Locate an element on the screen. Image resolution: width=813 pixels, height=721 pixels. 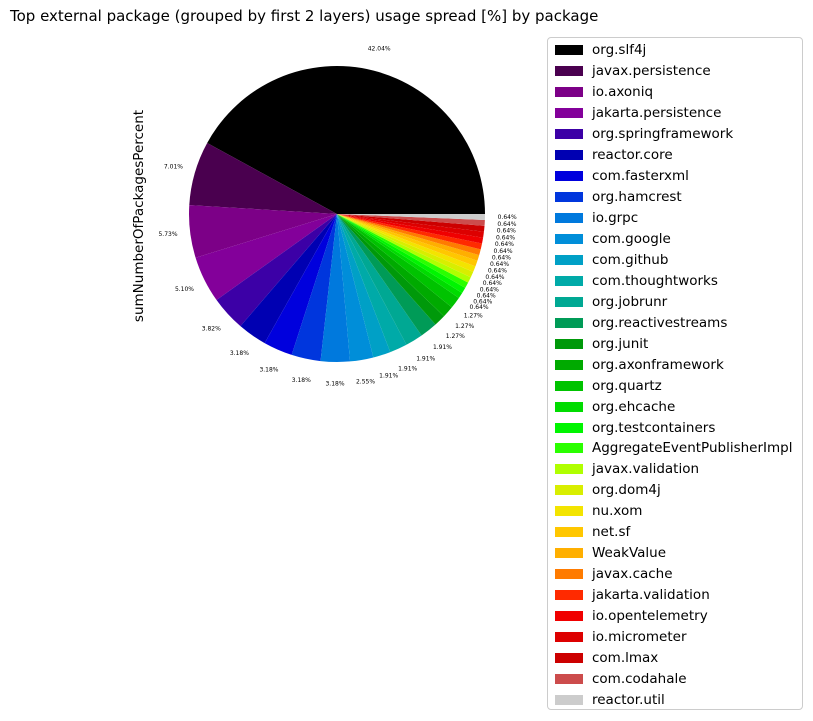
legend-label: io.axoniq is located at coordinates (623, 92).